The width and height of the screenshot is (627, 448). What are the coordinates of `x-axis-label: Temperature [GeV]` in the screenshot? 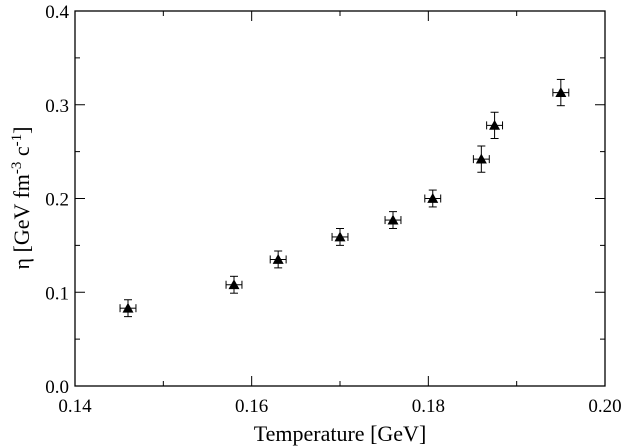 It's located at (340, 433).